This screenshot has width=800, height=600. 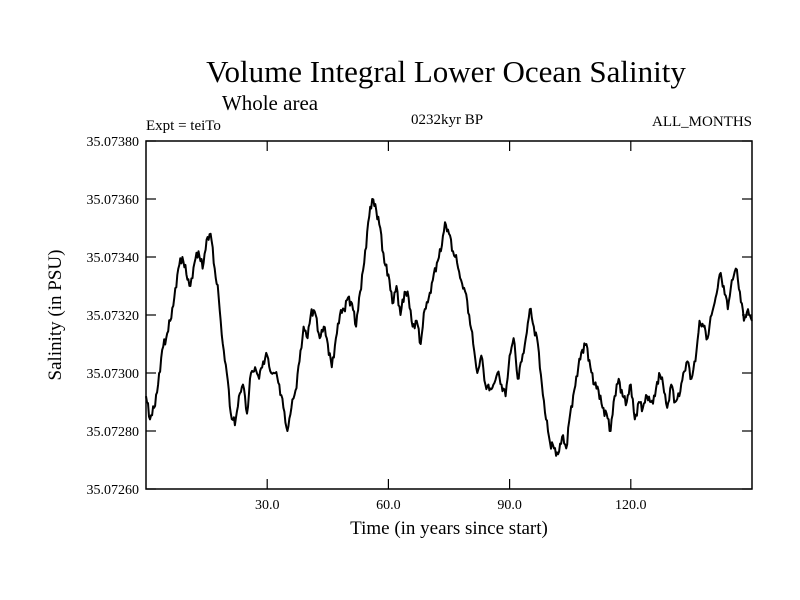 What do you see at coordinates (509, 505) in the screenshot?
I see `x-tick-label: 90.0` at bounding box center [509, 505].